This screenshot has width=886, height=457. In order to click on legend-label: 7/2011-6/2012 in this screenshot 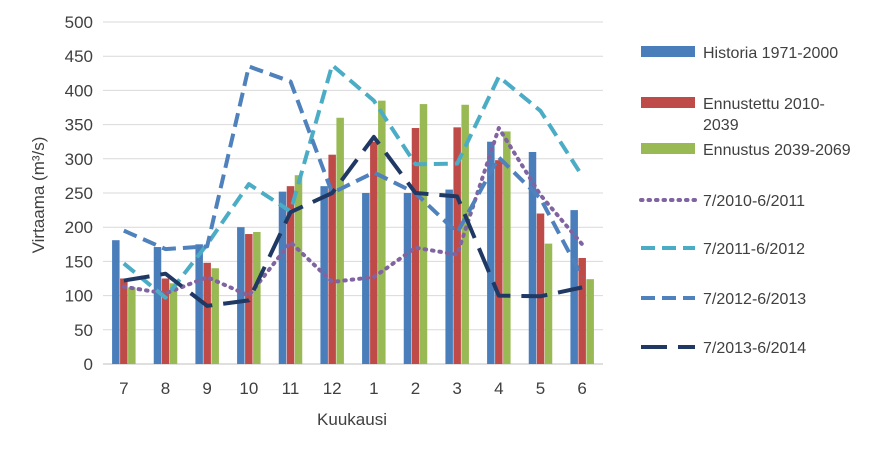, I will do `click(754, 249)`.